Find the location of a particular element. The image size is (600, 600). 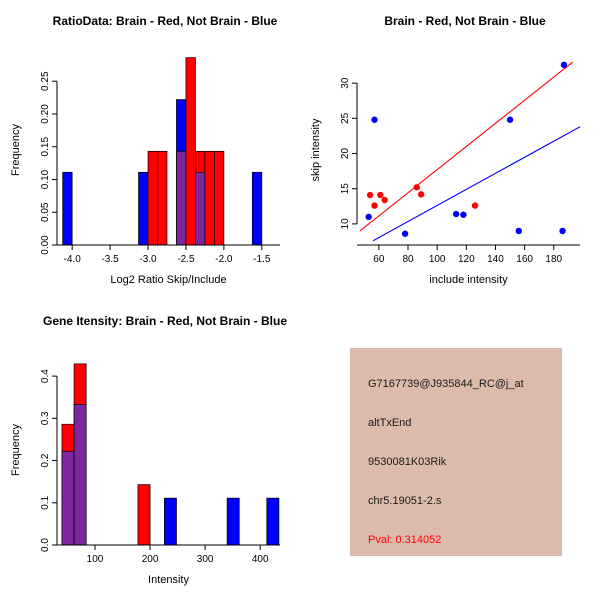

svg-text: 0.15 is located at coordinates (45, 147).